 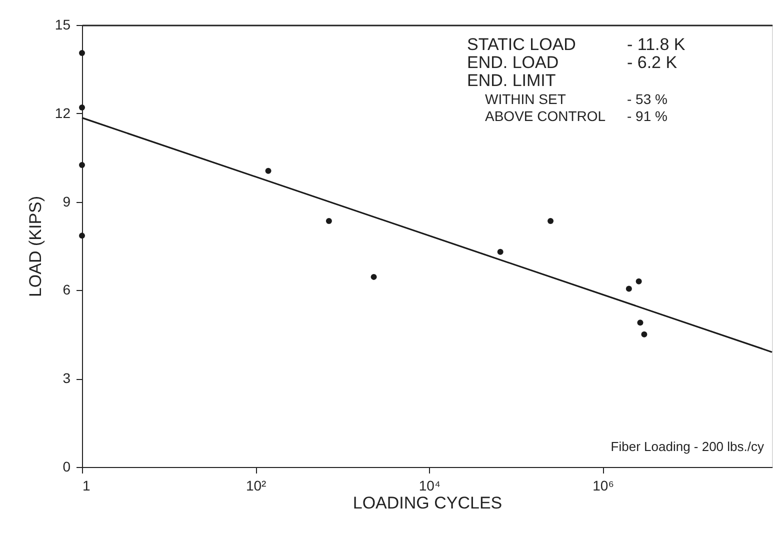 I want to click on annotation: END. LOAD, so click(x=513, y=62).